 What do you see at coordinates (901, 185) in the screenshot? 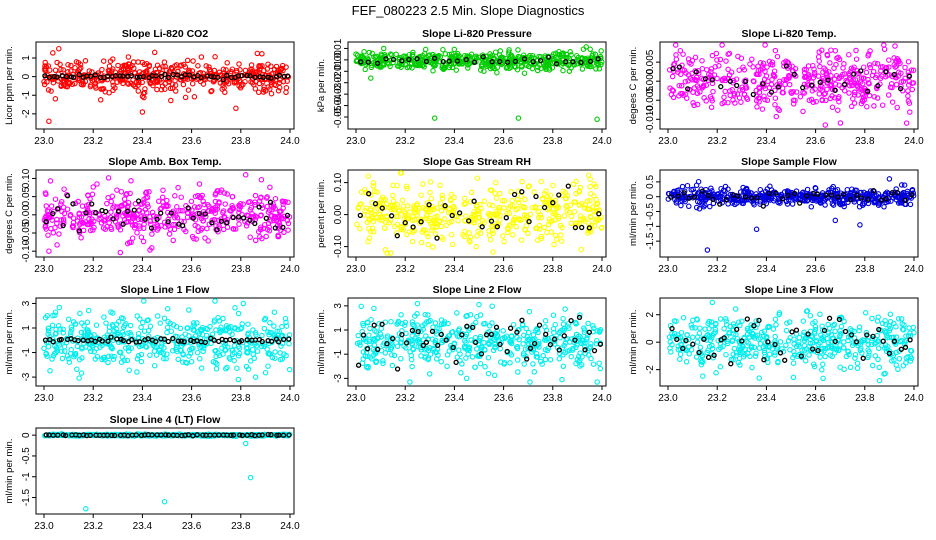
I see `outlier-point` at bounding box center [901, 185].